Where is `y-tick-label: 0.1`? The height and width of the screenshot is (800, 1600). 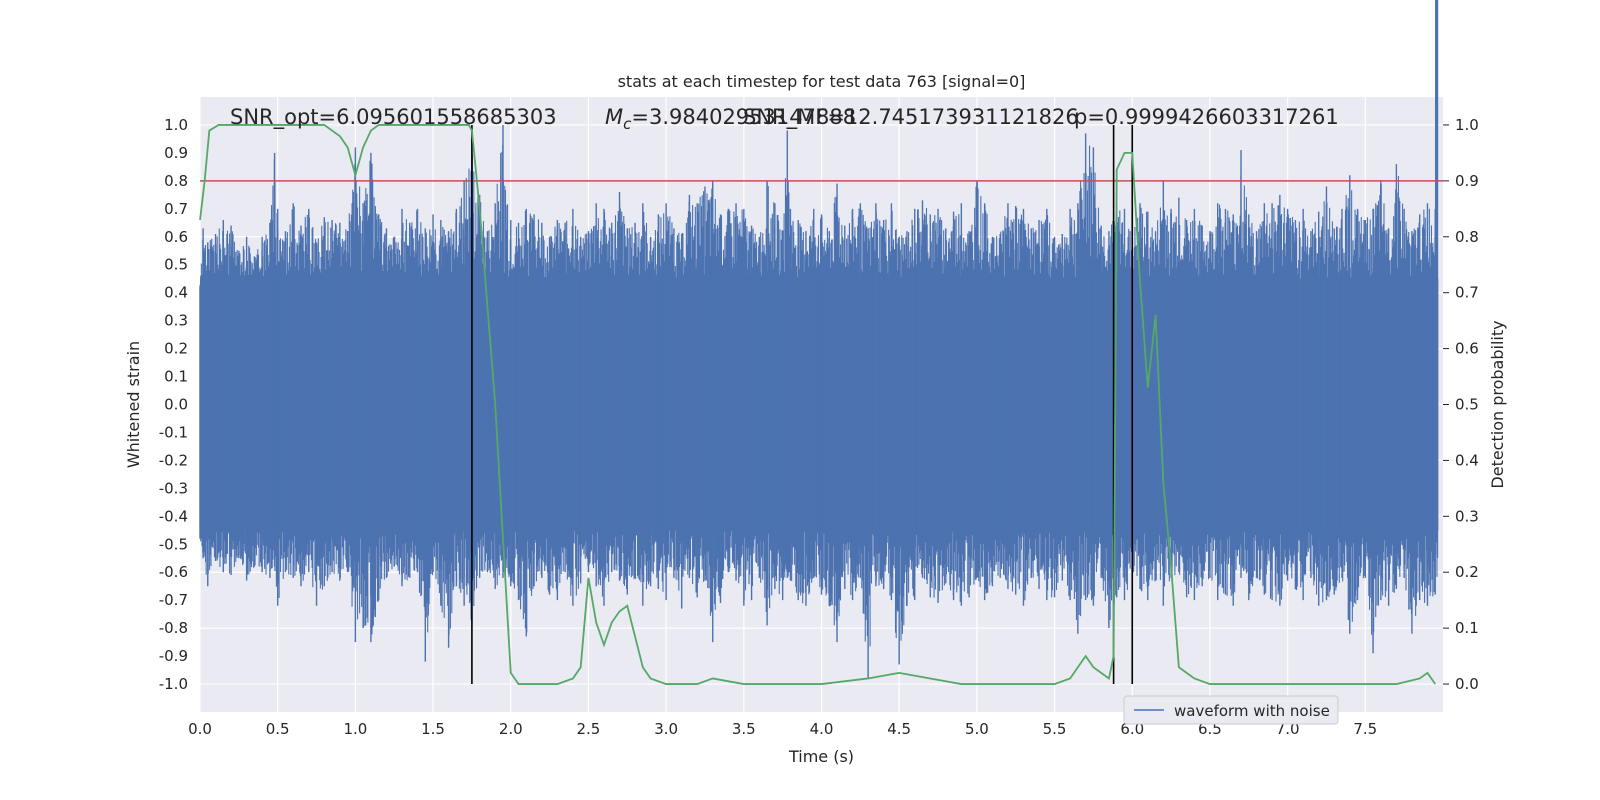 y-tick-label: 0.1 is located at coordinates (176, 377).